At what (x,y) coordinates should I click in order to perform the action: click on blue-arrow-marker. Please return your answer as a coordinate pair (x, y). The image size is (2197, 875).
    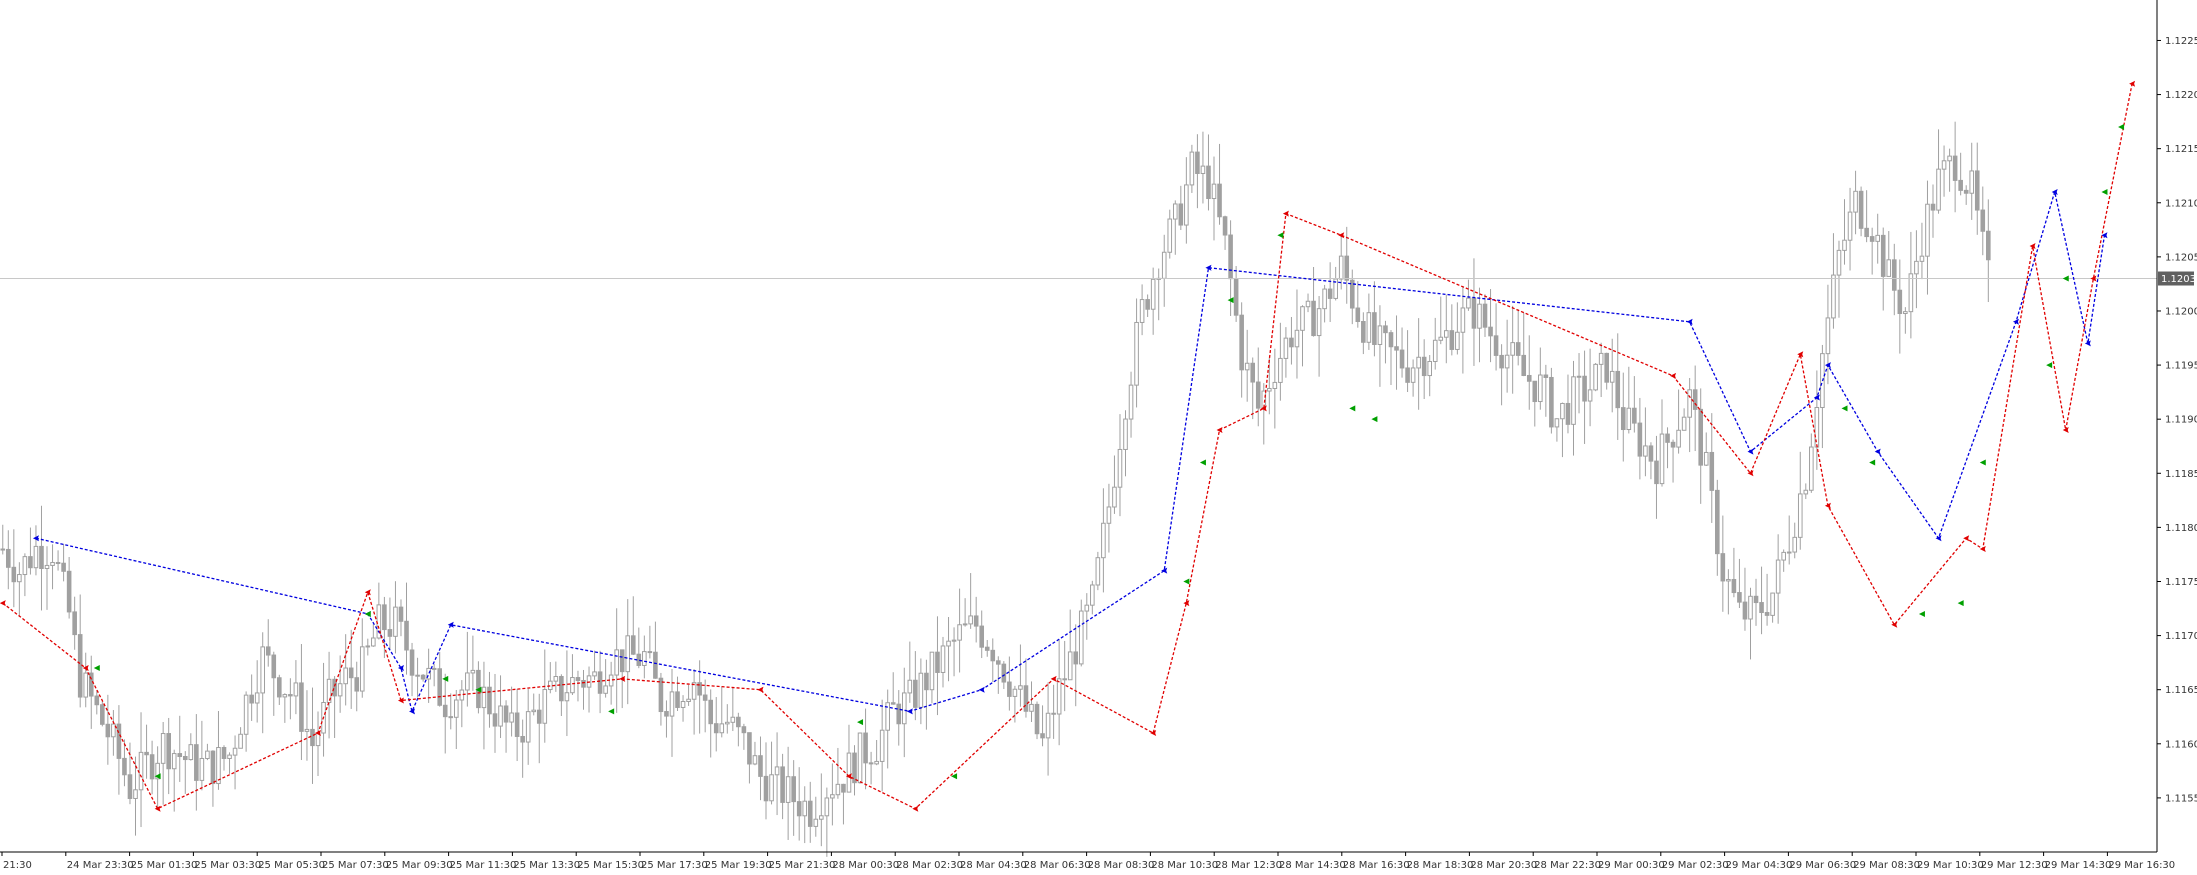
    Looking at the image, I should click on (2104, 235).